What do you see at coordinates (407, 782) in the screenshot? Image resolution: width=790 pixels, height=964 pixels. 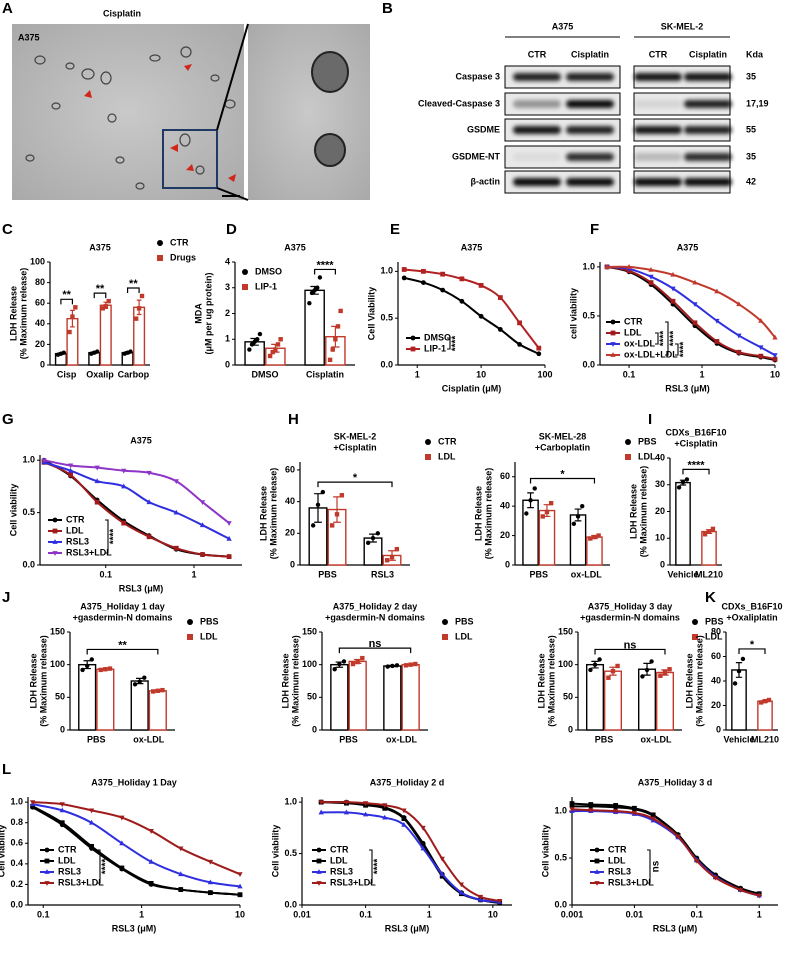 I see `chart-title: A375_Holiday 2 d` at bounding box center [407, 782].